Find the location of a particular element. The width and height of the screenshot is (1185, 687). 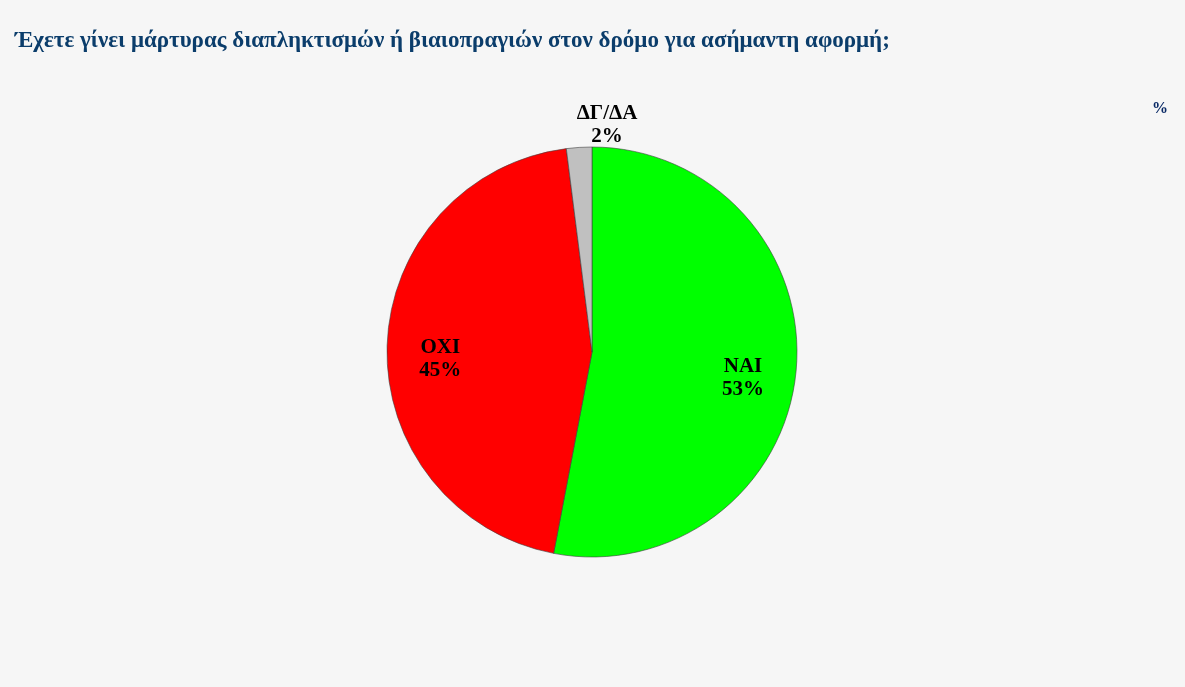

data-label: 45% is located at coordinates (440, 369).